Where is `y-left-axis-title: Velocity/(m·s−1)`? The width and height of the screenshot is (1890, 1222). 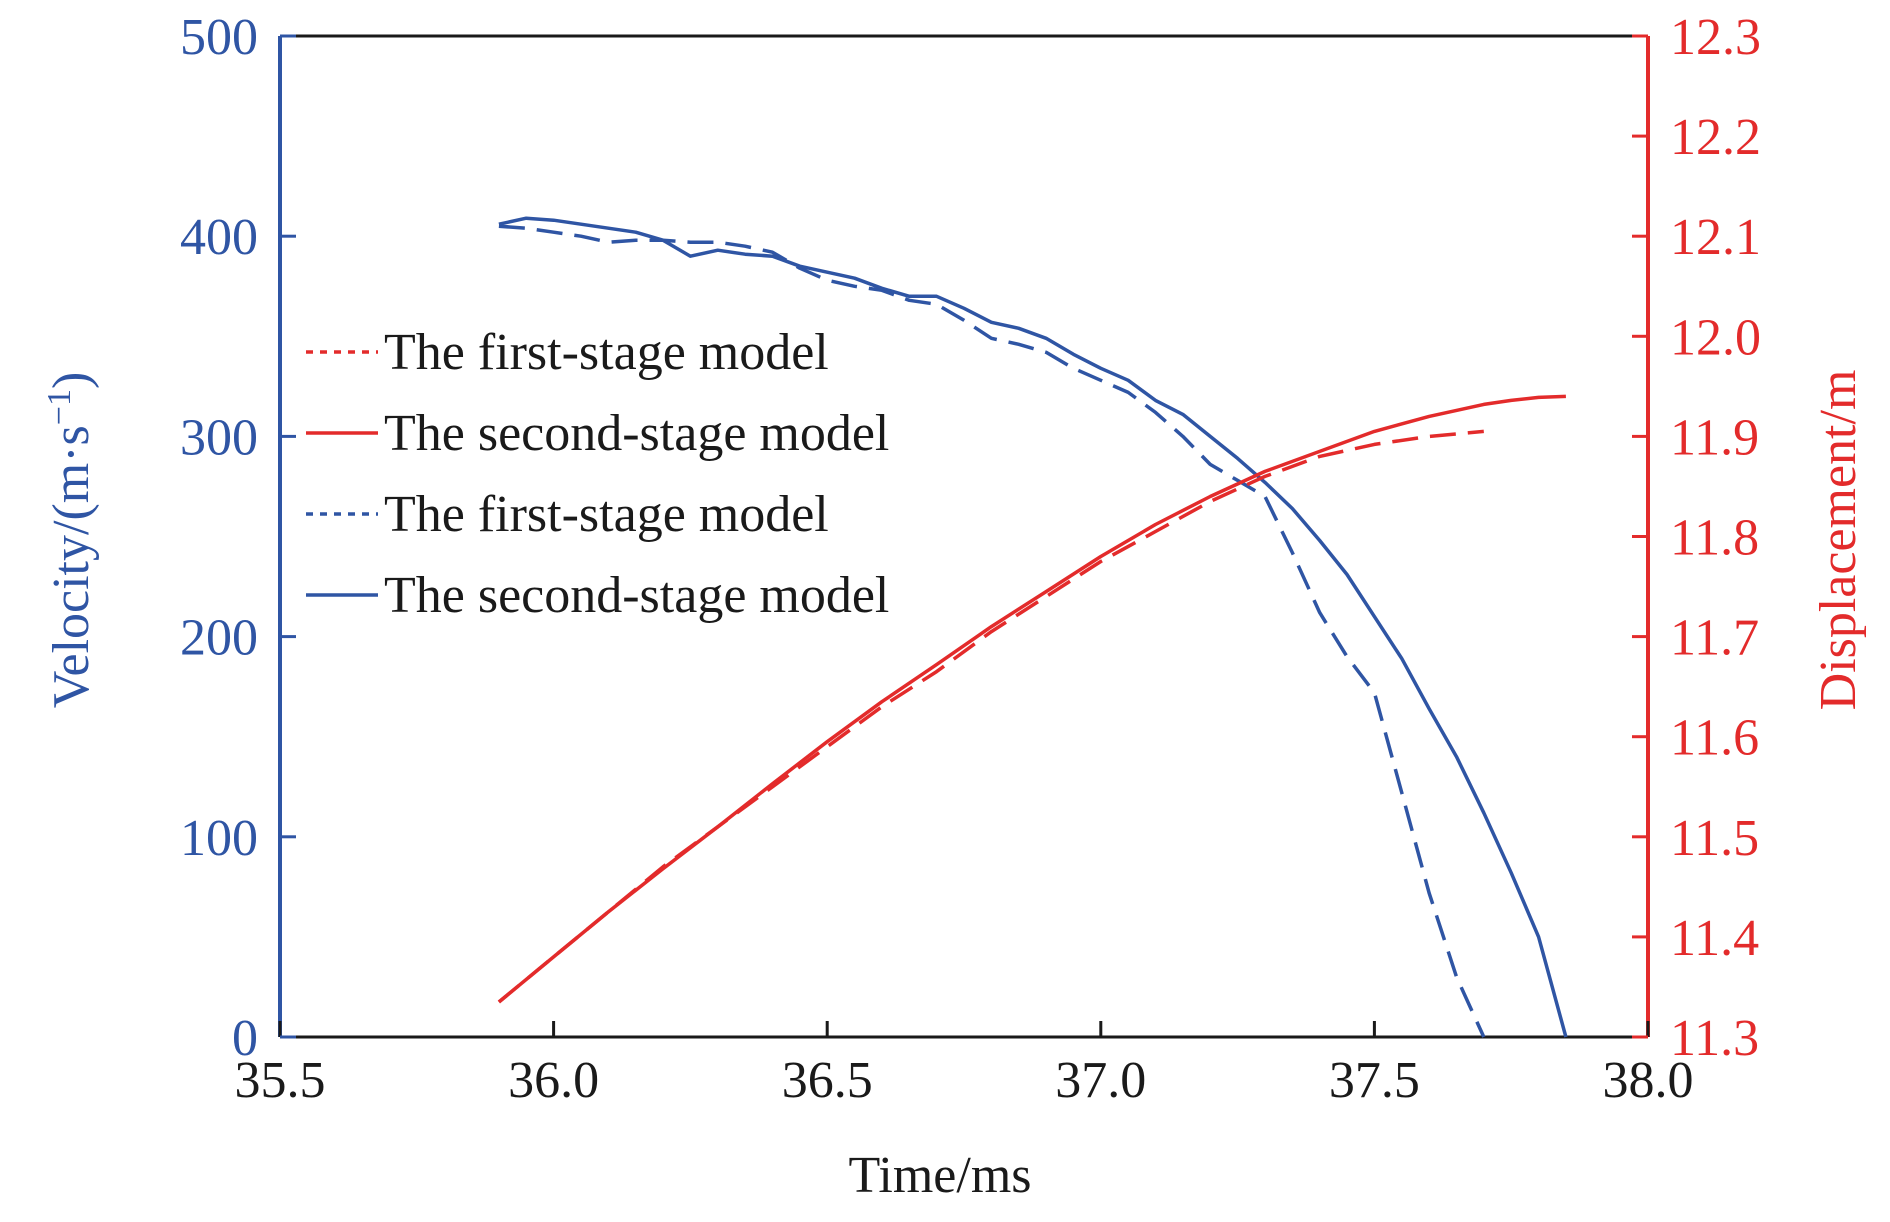
y-left-axis-title: Velocity/(m·s−1) is located at coordinates (71, 540).